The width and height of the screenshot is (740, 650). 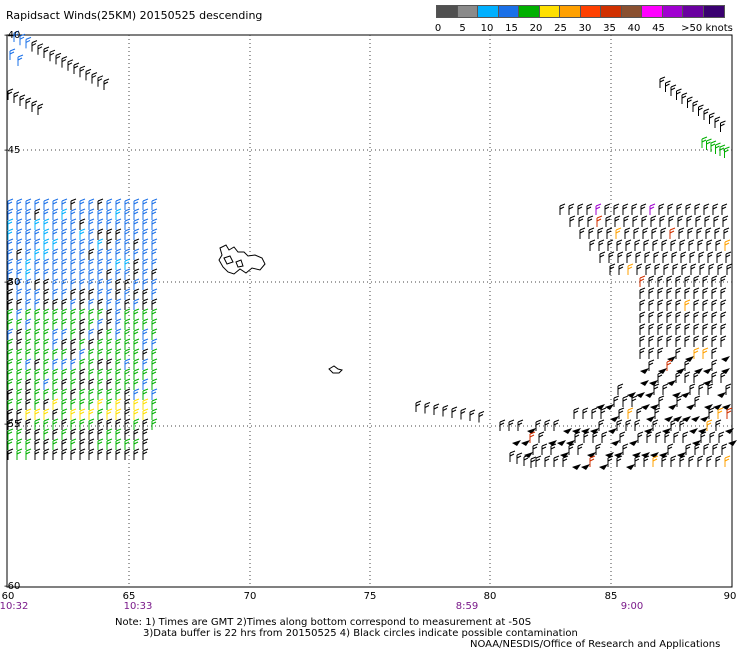 What do you see at coordinates (585, 28) in the screenshot?
I see `legend-label: 30` at bounding box center [585, 28].